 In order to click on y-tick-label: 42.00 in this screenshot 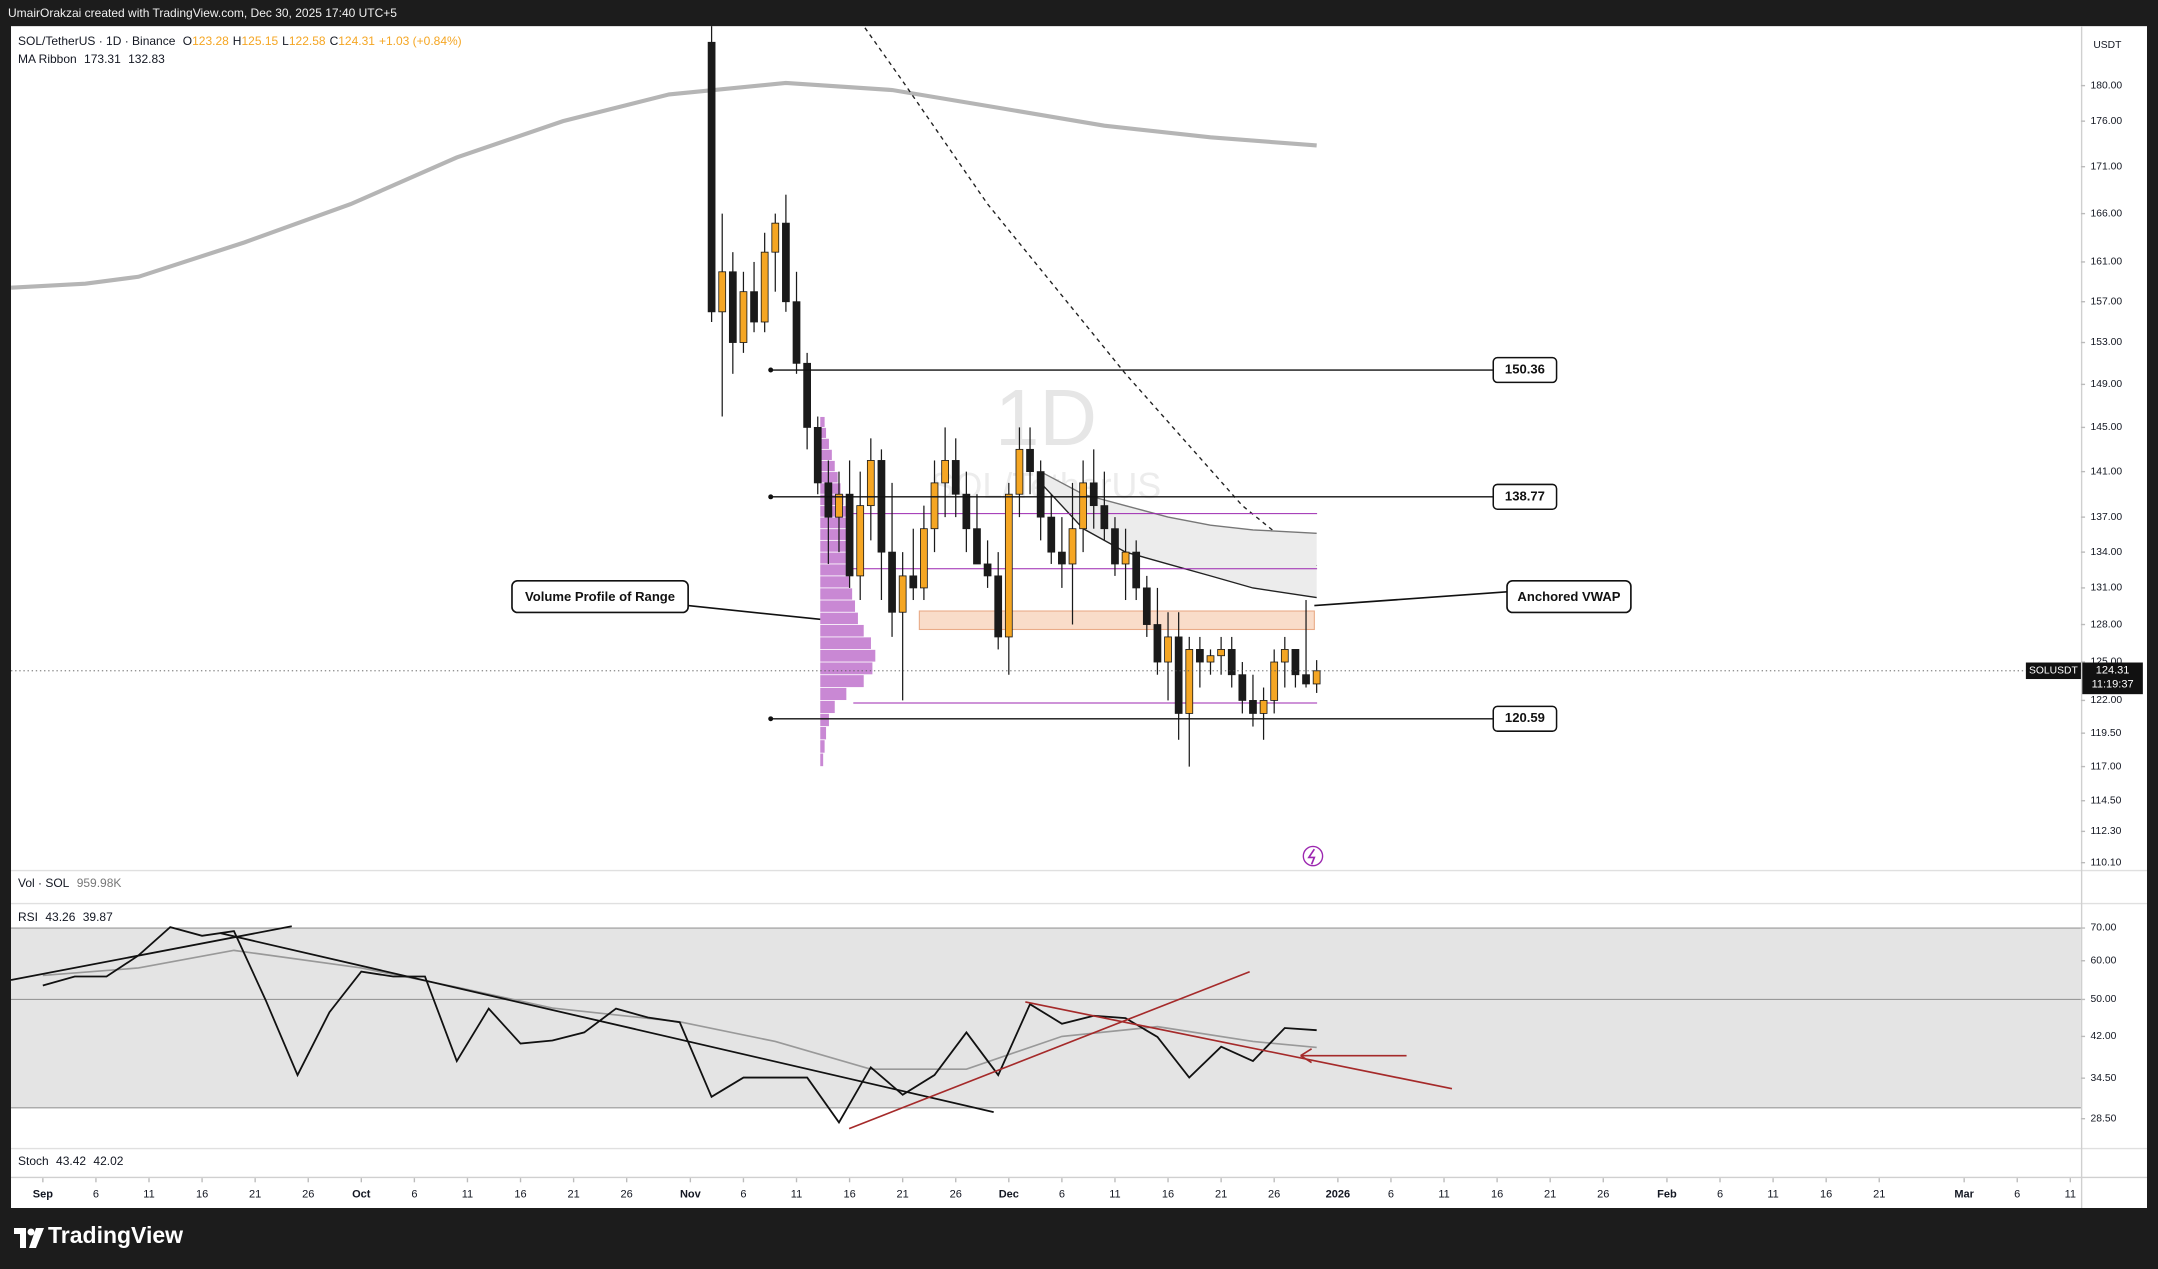, I will do `click(2104, 1036)`.